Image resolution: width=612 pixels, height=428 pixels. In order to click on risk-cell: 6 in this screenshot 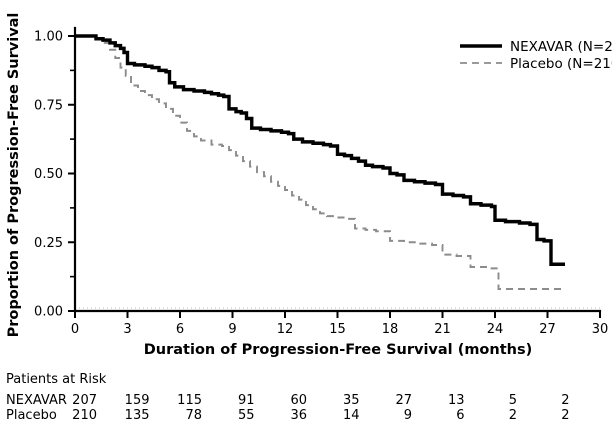, I will do `click(460, 415)`.